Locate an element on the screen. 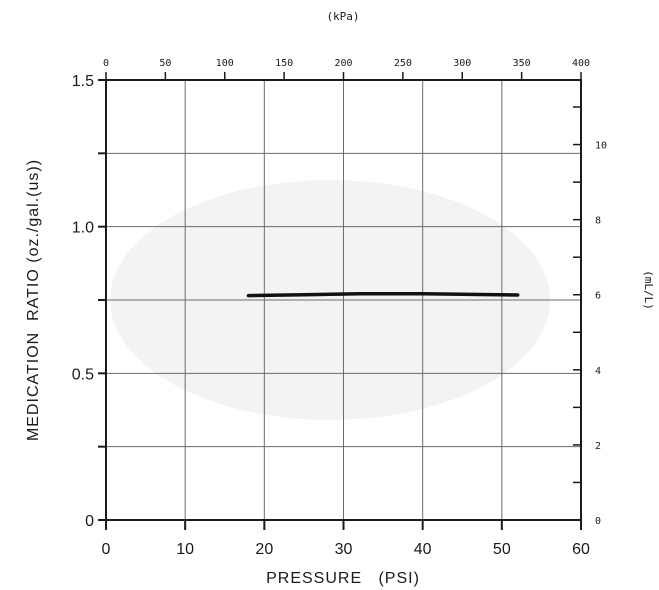 The image size is (659, 590). top-axis-title: (kPa) is located at coordinates (342, 16).